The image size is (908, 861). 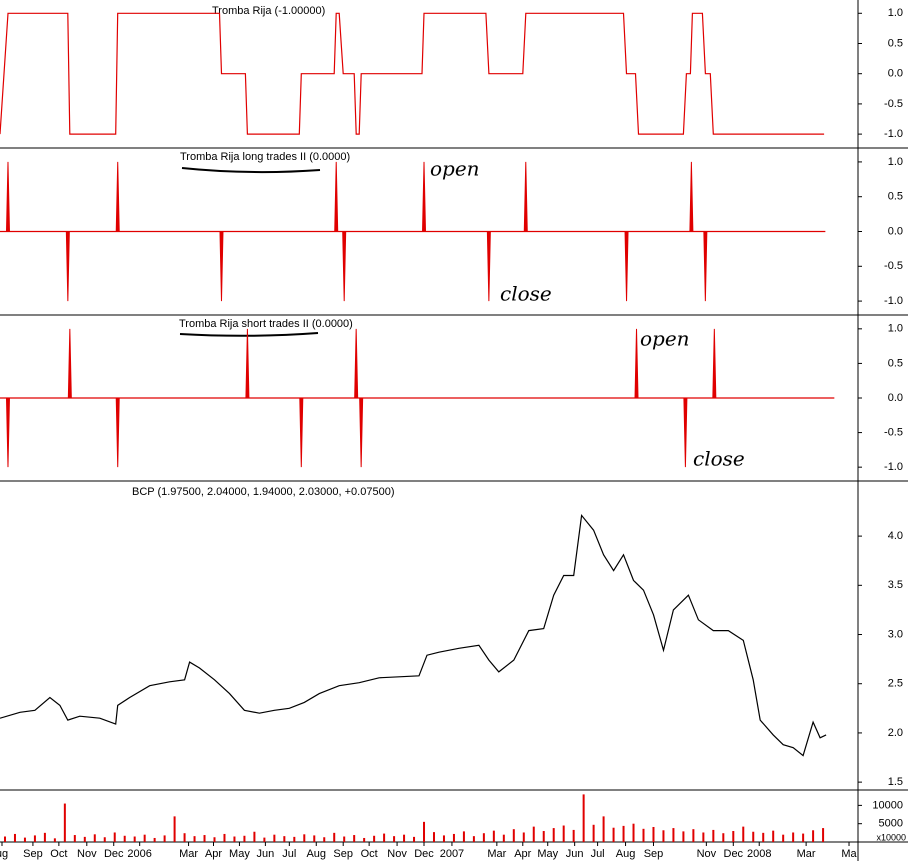 I want to click on y-tick-label: 2.5, so click(x=895, y=684).